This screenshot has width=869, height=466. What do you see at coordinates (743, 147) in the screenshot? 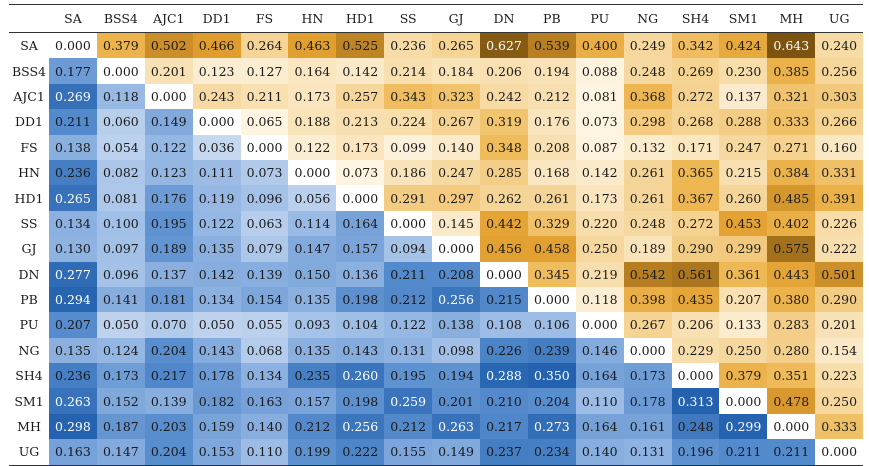
I see `heatmap-cell: 0.247` at bounding box center [743, 147].